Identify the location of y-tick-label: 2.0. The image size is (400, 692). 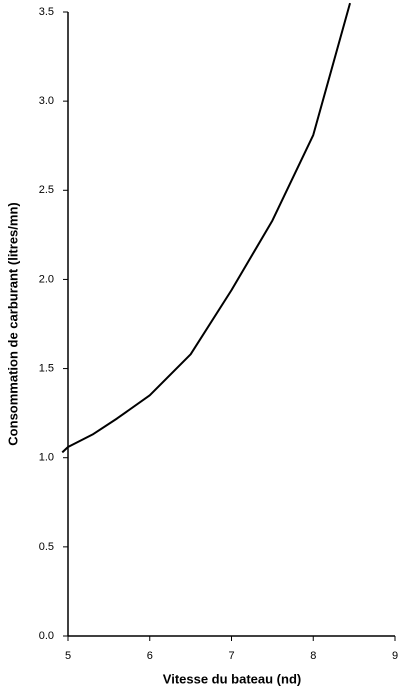
(46, 279).